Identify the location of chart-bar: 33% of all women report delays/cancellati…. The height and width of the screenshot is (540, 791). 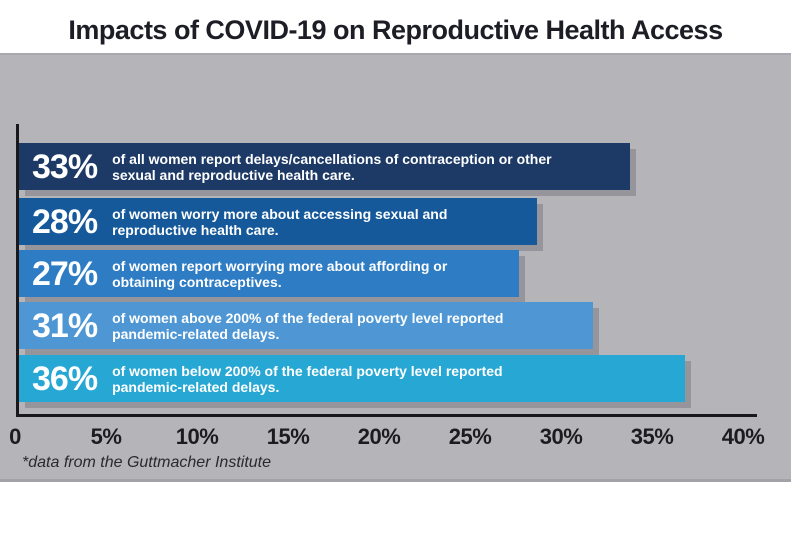
(324, 166).